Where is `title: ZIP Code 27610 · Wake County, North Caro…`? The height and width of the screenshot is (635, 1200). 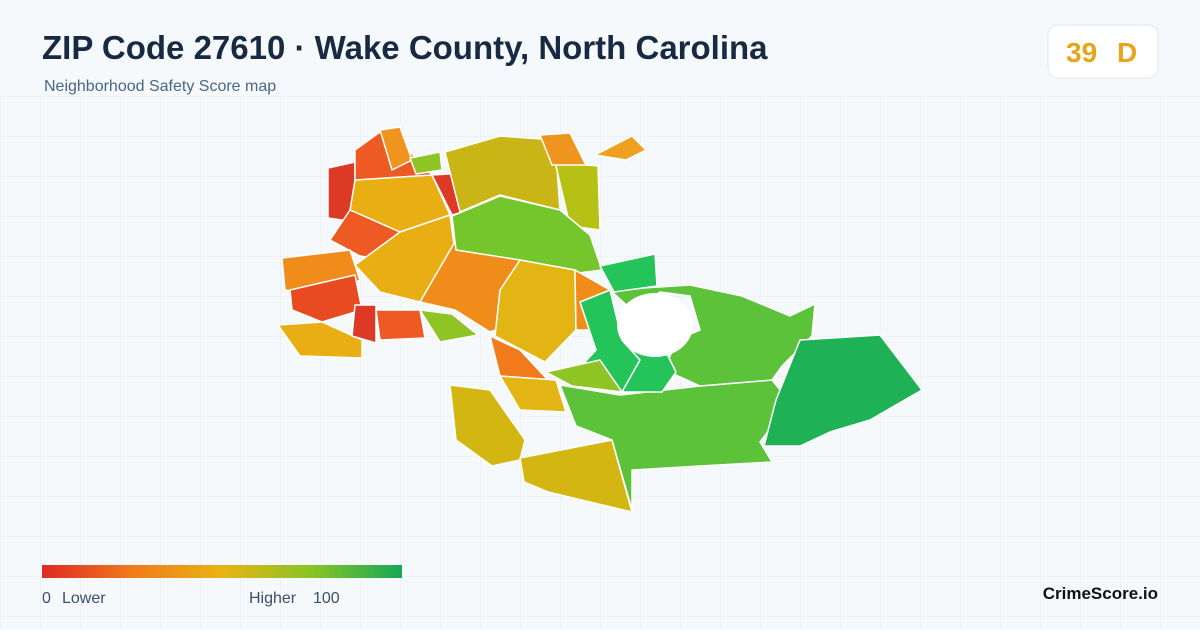
title: ZIP Code 27610 · Wake County, North Caro… is located at coordinates (405, 47).